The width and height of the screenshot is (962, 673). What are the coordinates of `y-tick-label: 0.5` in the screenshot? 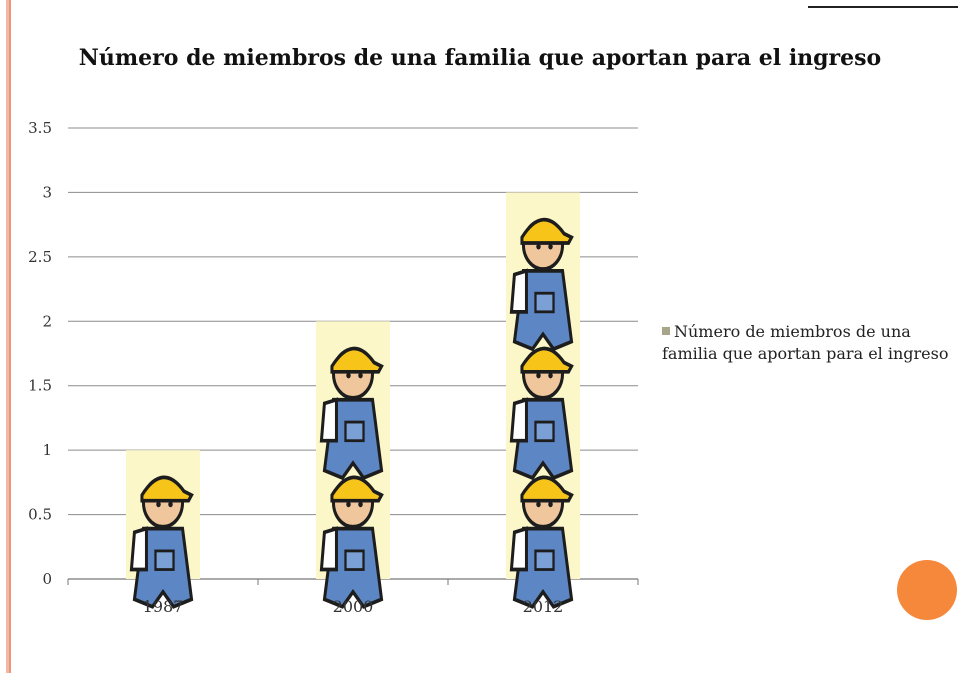 It's located at (40, 515).